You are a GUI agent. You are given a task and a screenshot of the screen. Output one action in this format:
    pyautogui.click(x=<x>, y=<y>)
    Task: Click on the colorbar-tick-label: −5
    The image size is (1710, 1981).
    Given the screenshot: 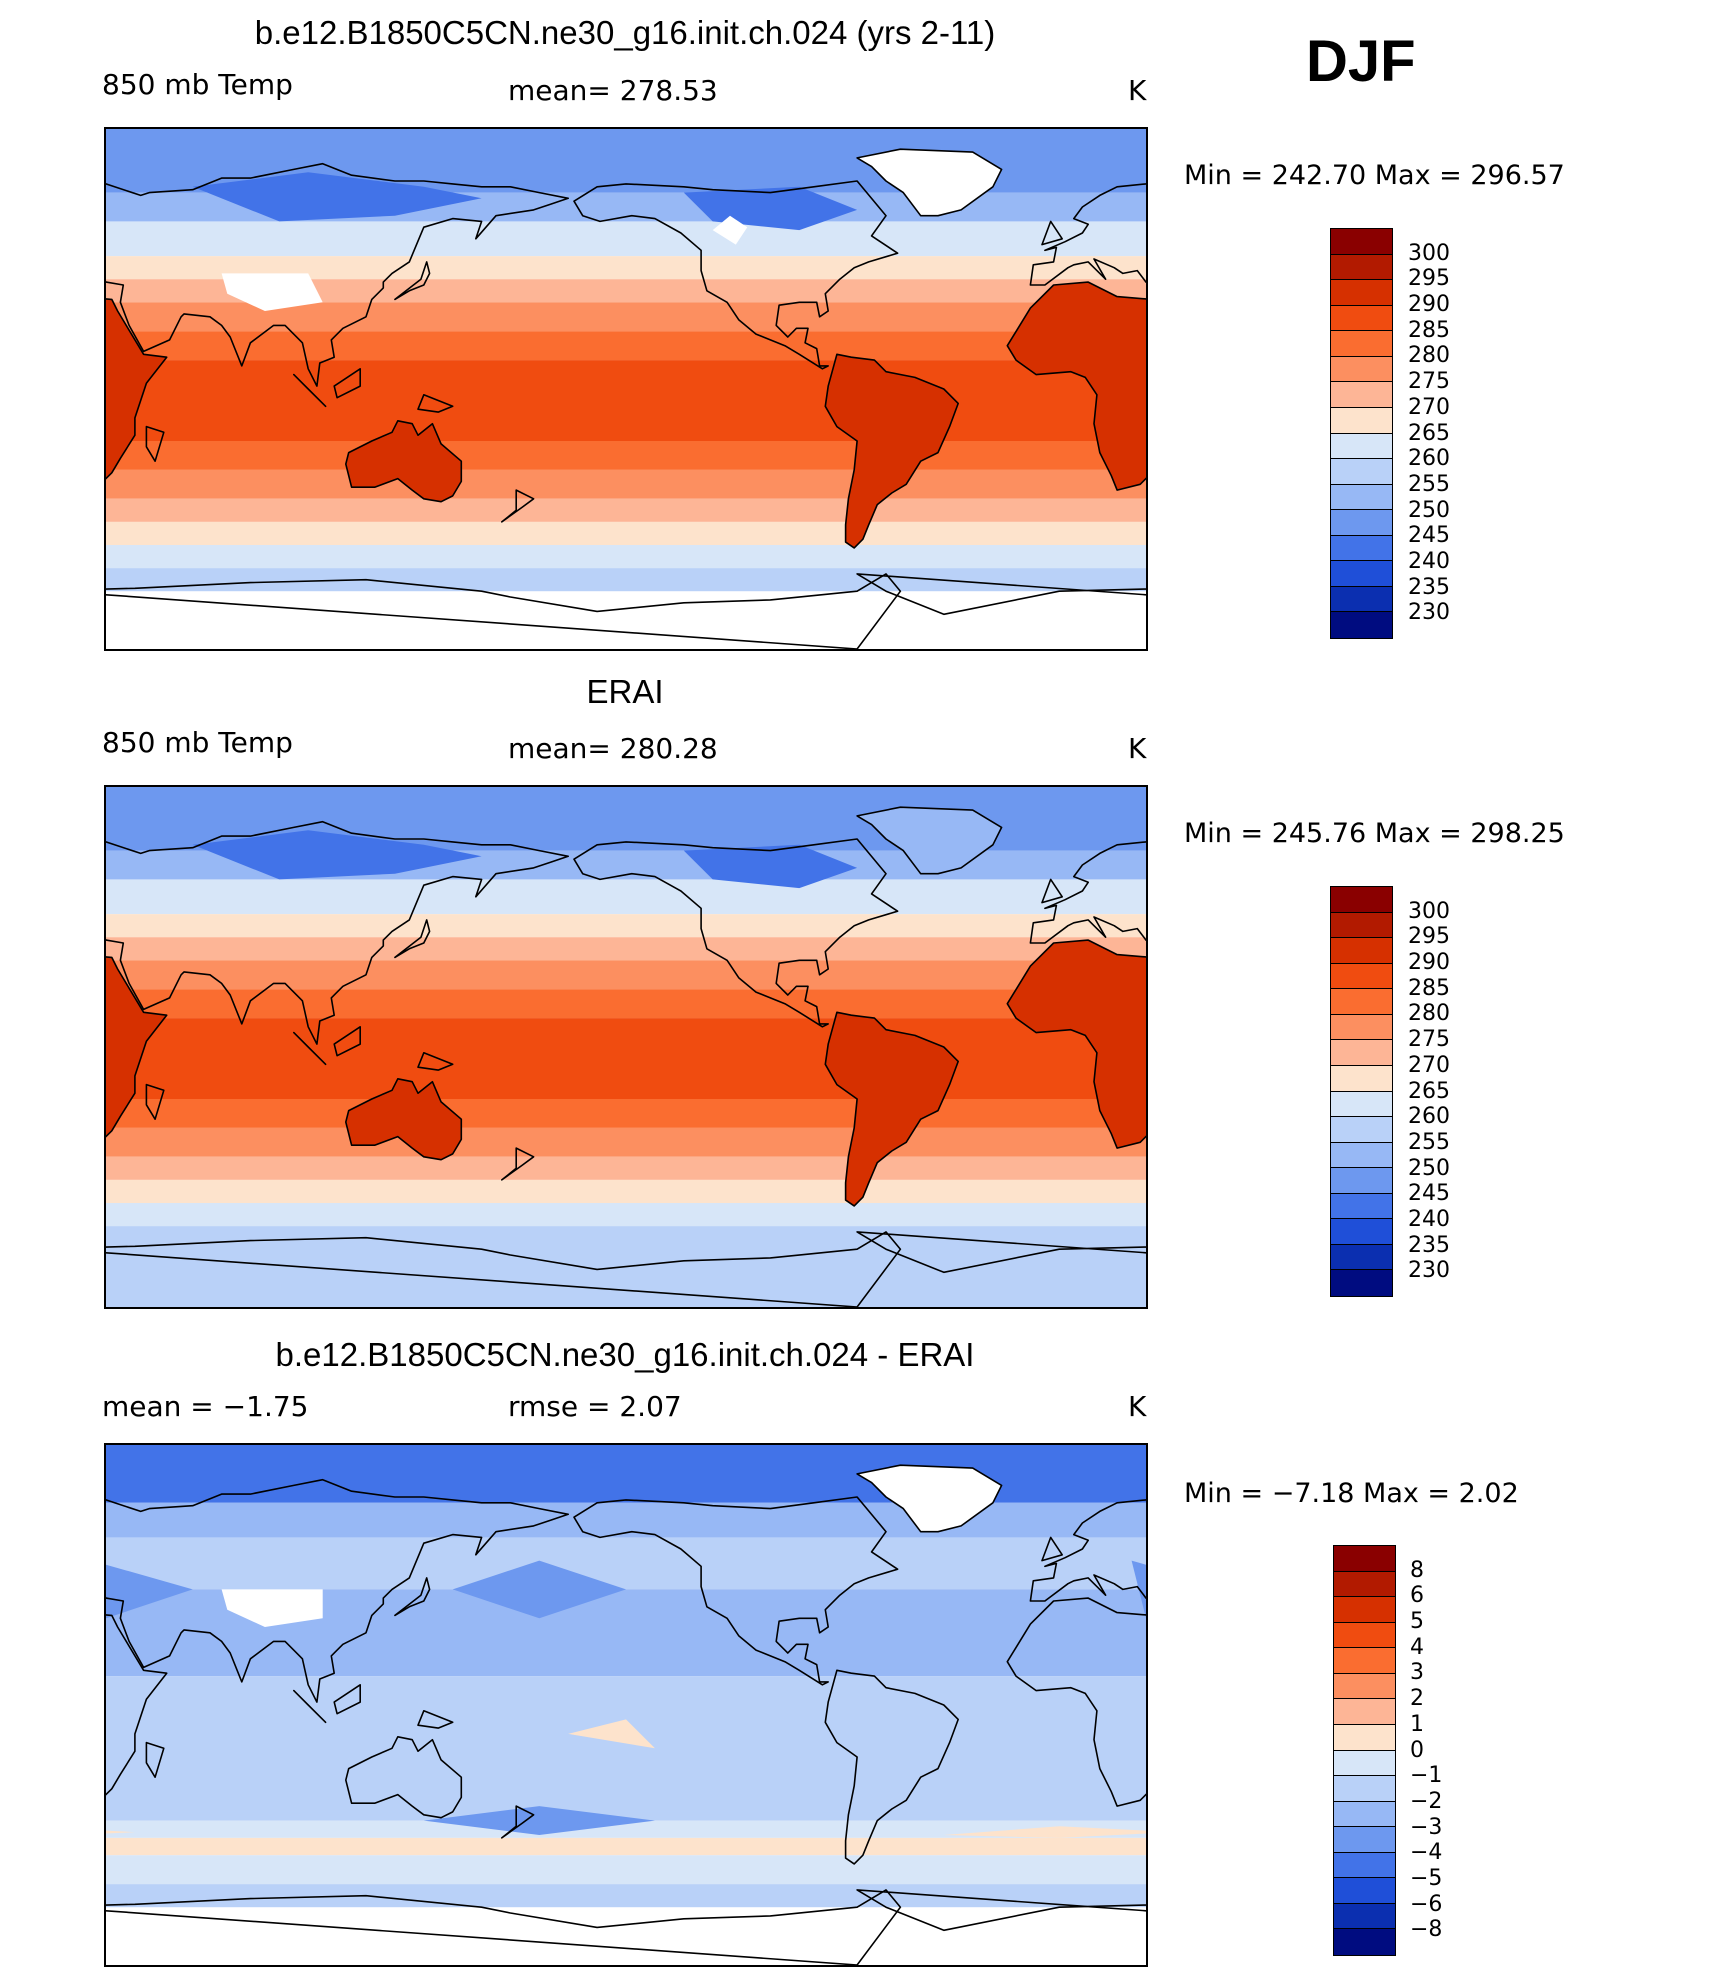 What is the action you would take?
    pyautogui.click(x=1426, y=1878)
    